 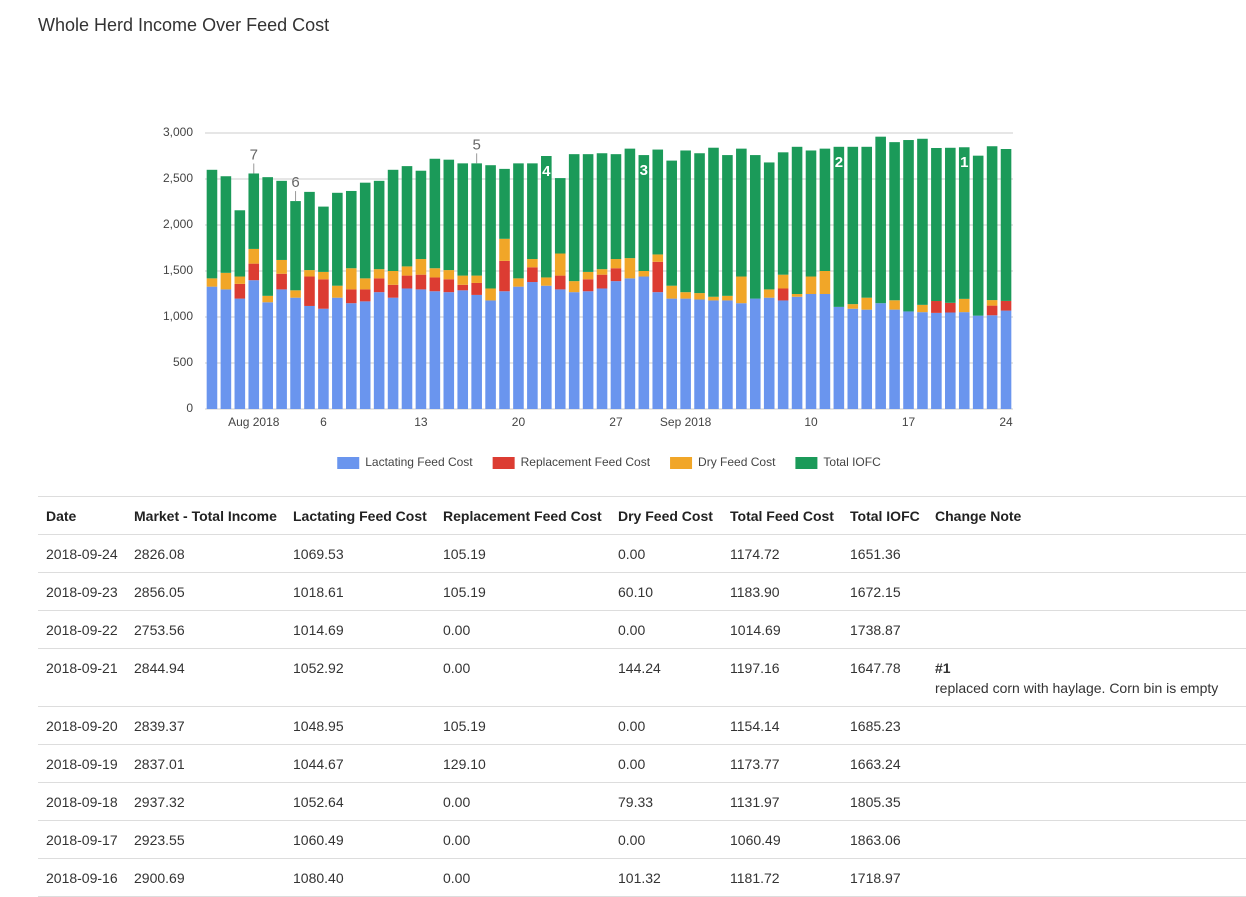 I want to click on y-tick-label: 2,000, so click(x=178, y=224).